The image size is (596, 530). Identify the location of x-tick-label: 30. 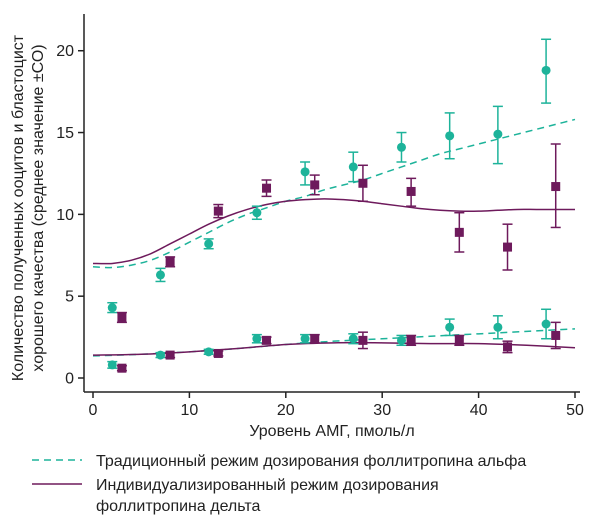
(382, 410).